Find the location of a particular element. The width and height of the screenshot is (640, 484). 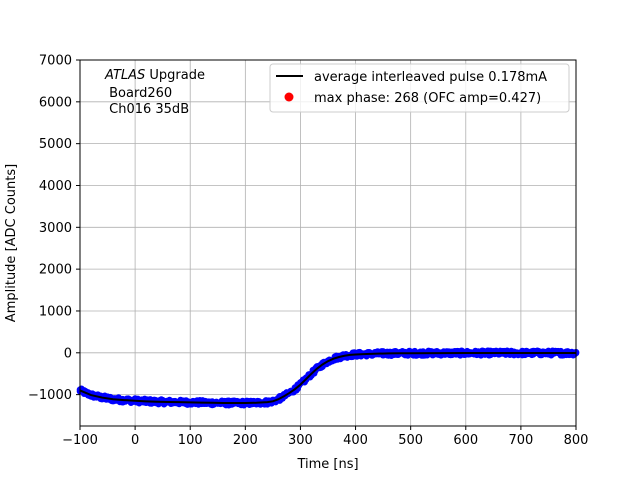

y-tick-label: 7000 is located at coordinates (55, 61).